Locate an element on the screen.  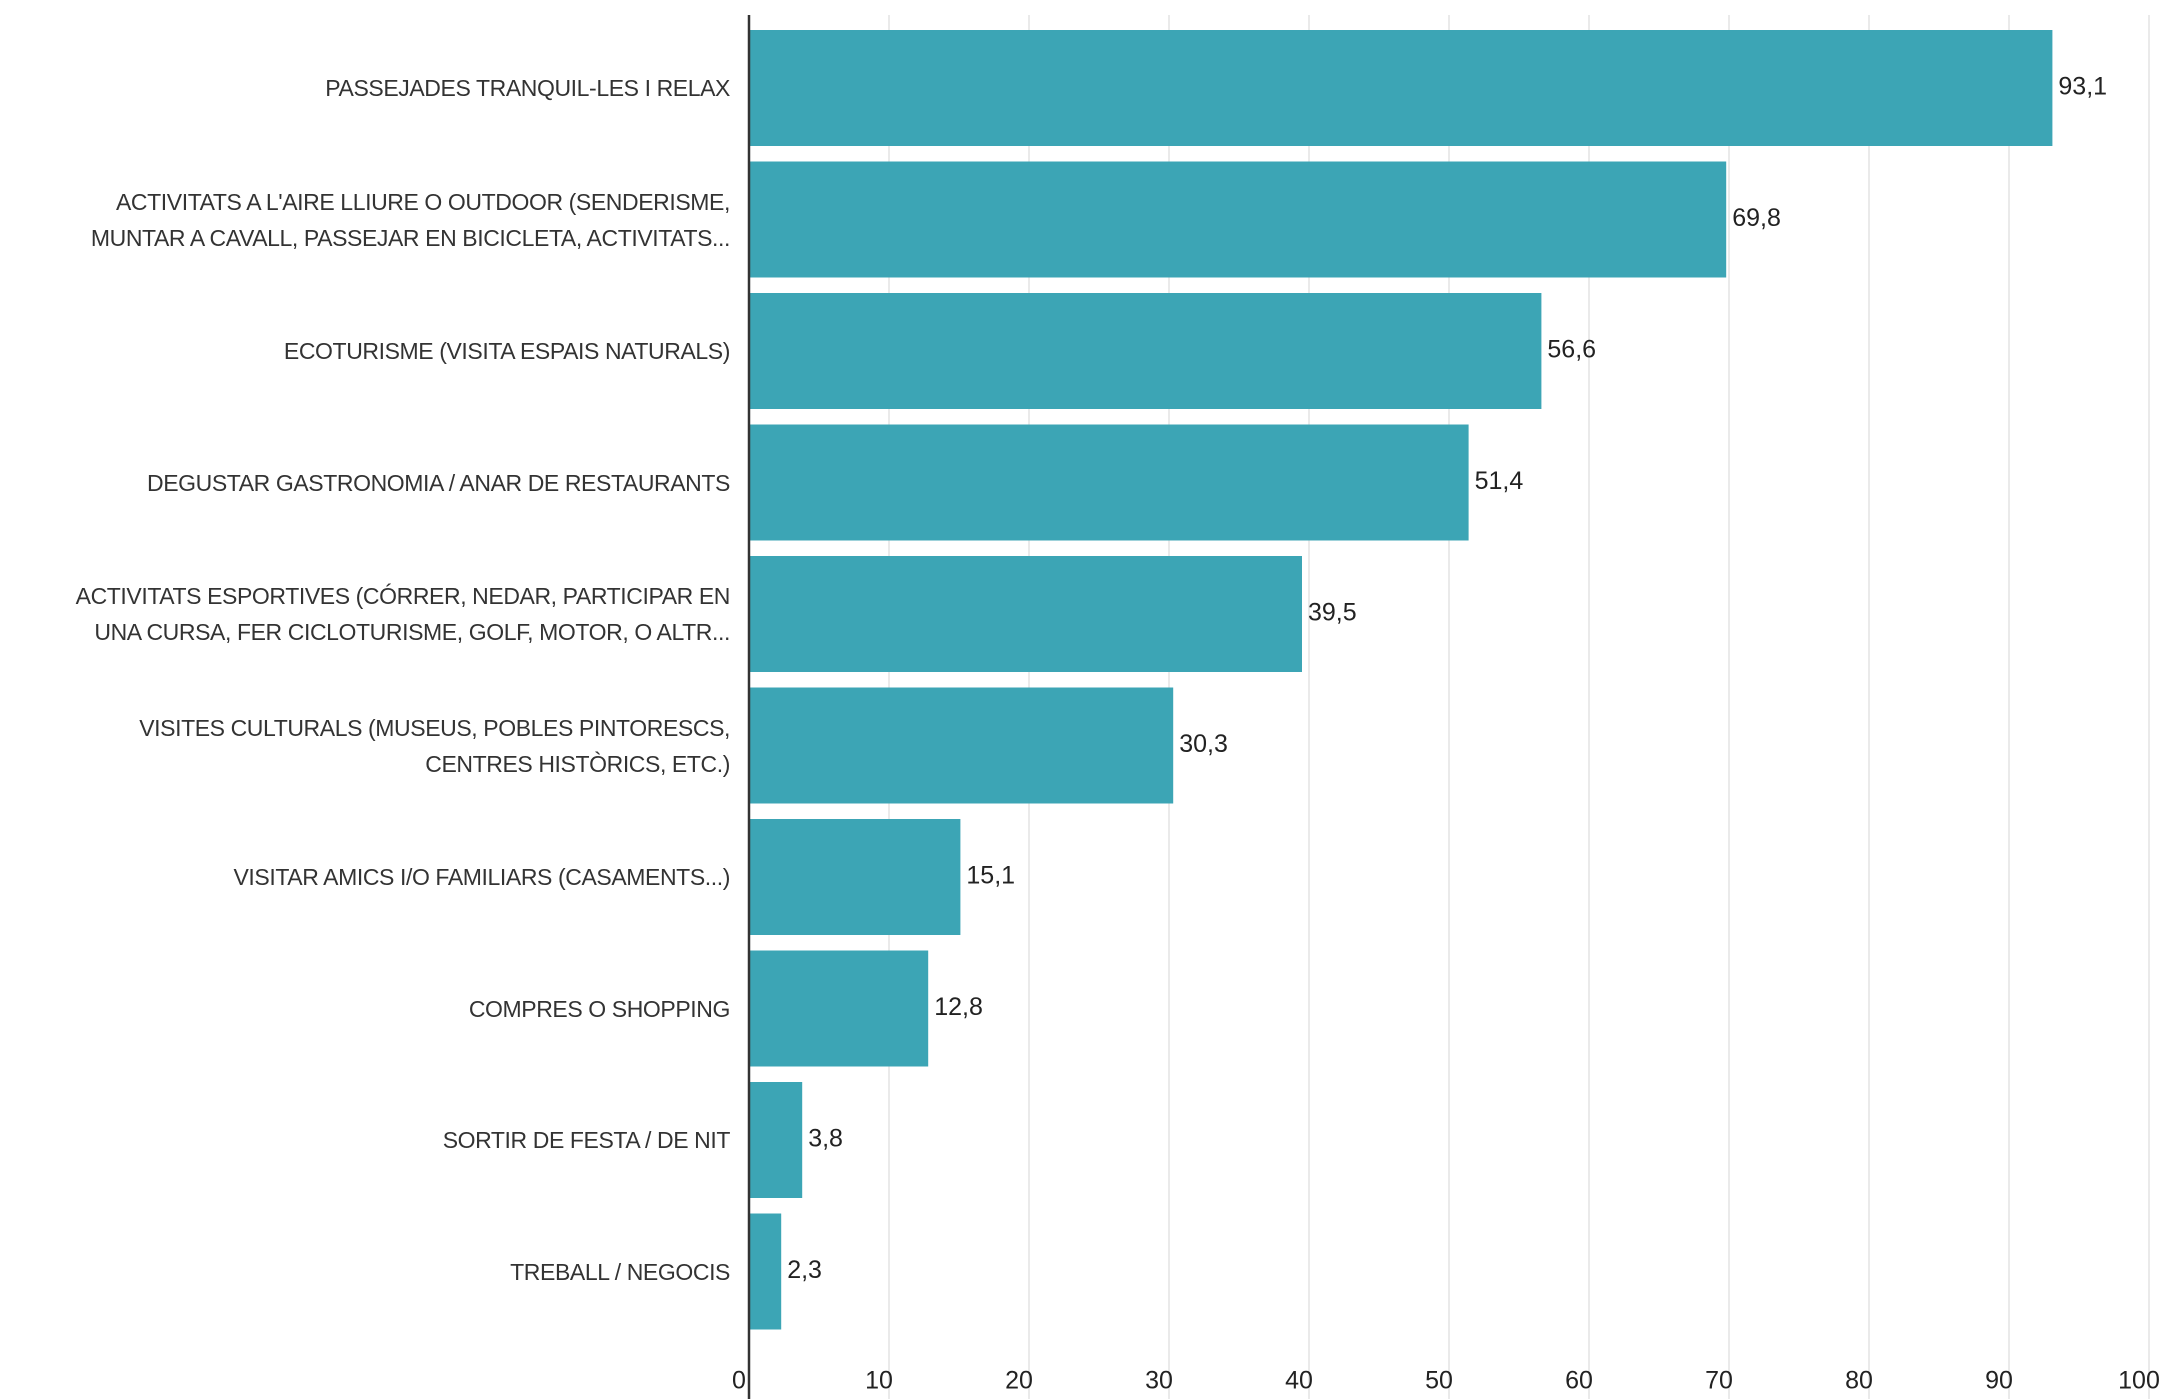
value-label: 93,1 is located at coordinates (2082, 87).